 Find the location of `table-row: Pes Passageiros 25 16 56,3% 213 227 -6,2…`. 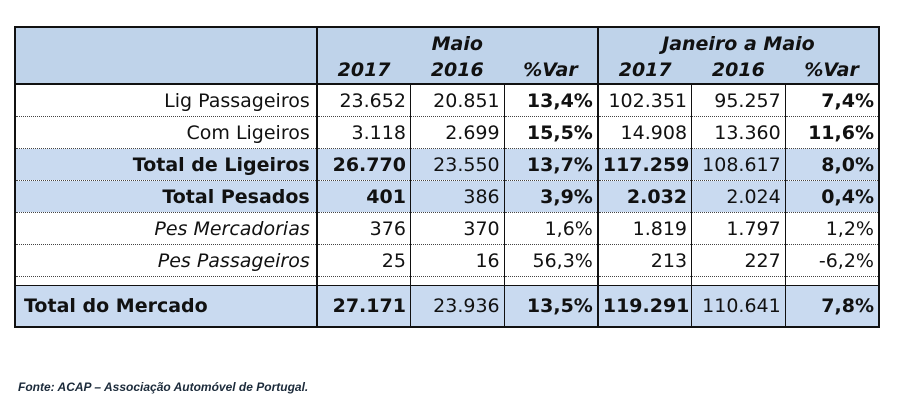

table-row: Pes Passageiros 25 16 56,3% 213 227 -6,2… is located at coordinates (447, 260).